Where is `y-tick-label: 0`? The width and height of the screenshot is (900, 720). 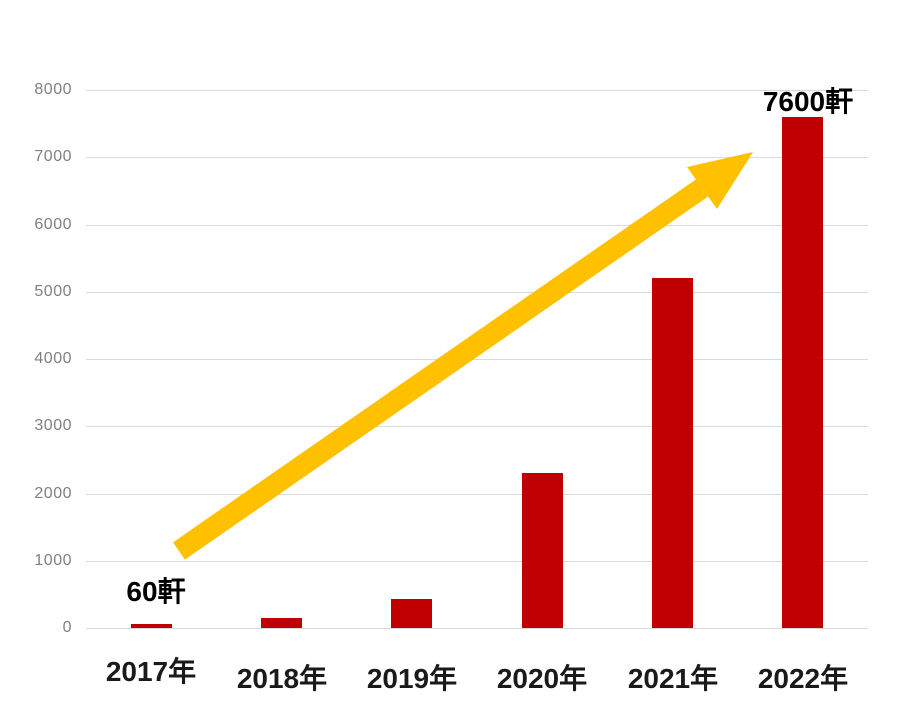
y-tick-label: 0 is located at coordinates (67, 627).